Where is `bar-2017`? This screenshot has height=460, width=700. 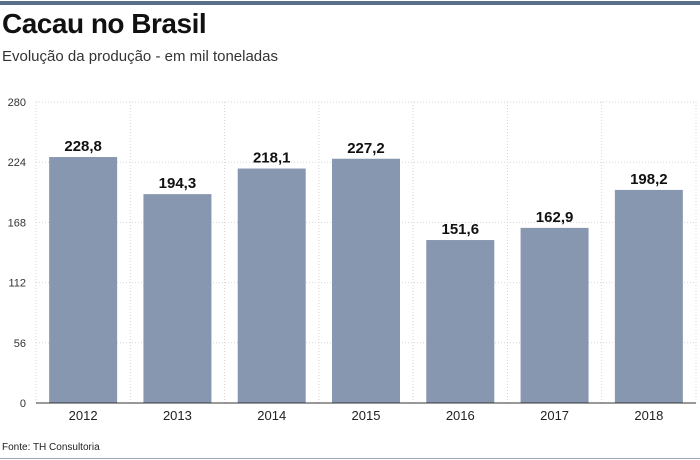
bar-2017 is located at coordinates (554, 315).